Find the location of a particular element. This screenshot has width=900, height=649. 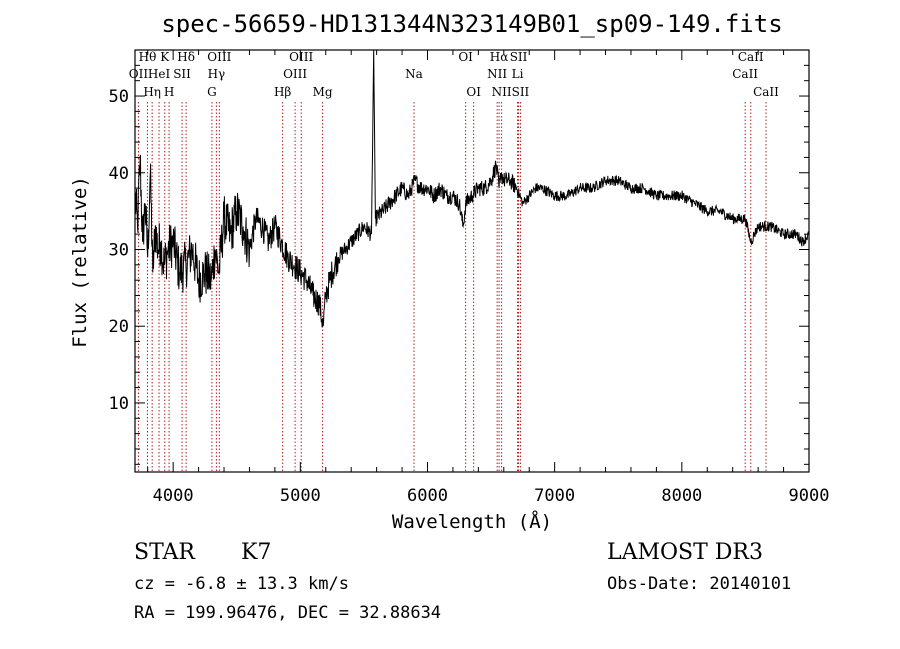

obs-date: Obs-Date: 20140101 is located at coordinates (699, 584).